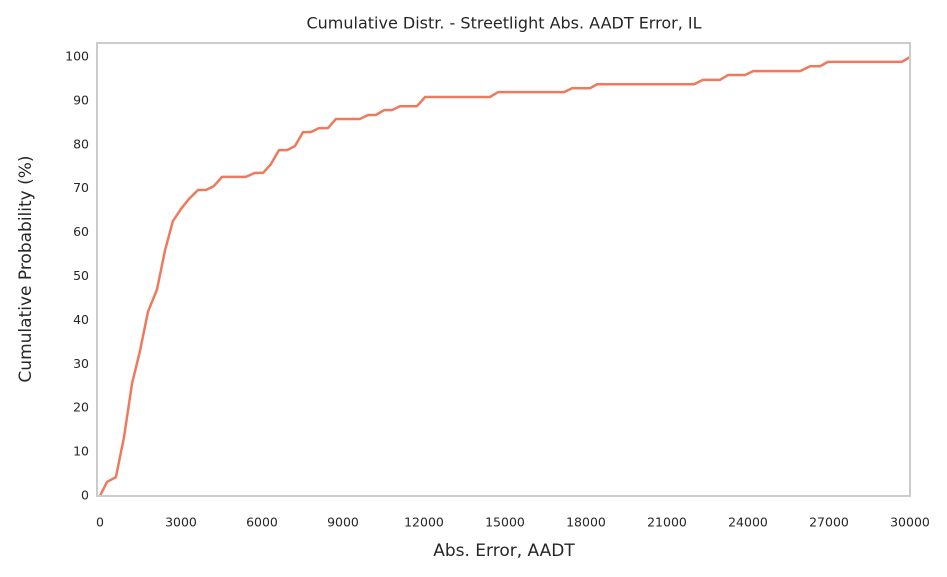 The width and height of the screenshot is (947, 577). Describe the element at coordinates (100, 522) in the screenshot. I see `x-tick-label: 0` at that location.